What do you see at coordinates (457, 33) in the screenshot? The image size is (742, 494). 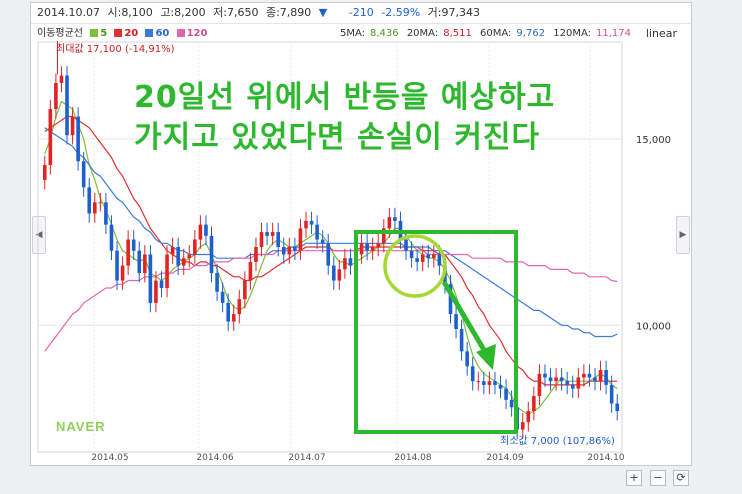 I see `ma20-value: 8,511` at bounding box center [457, 33].